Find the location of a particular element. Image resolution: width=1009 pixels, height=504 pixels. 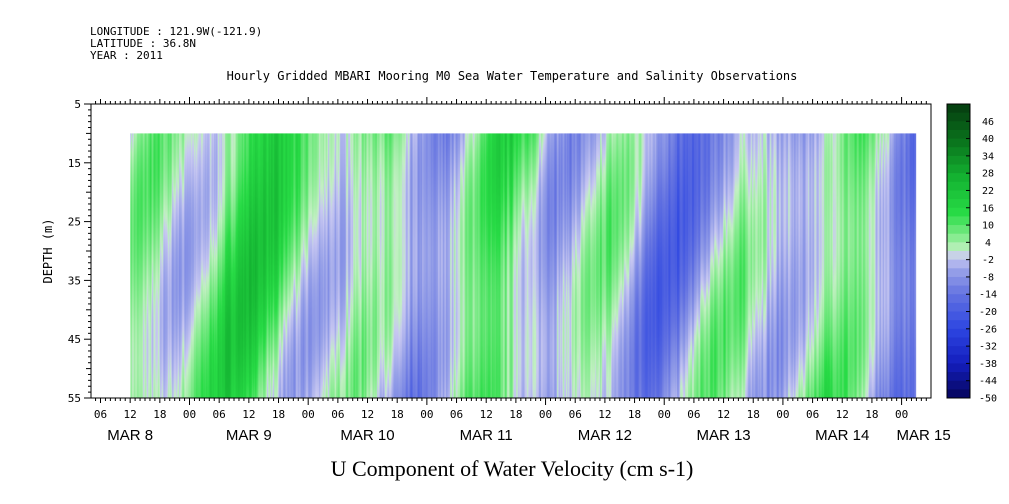

y-tick-label: 35 is located at coordinates (74, 280).